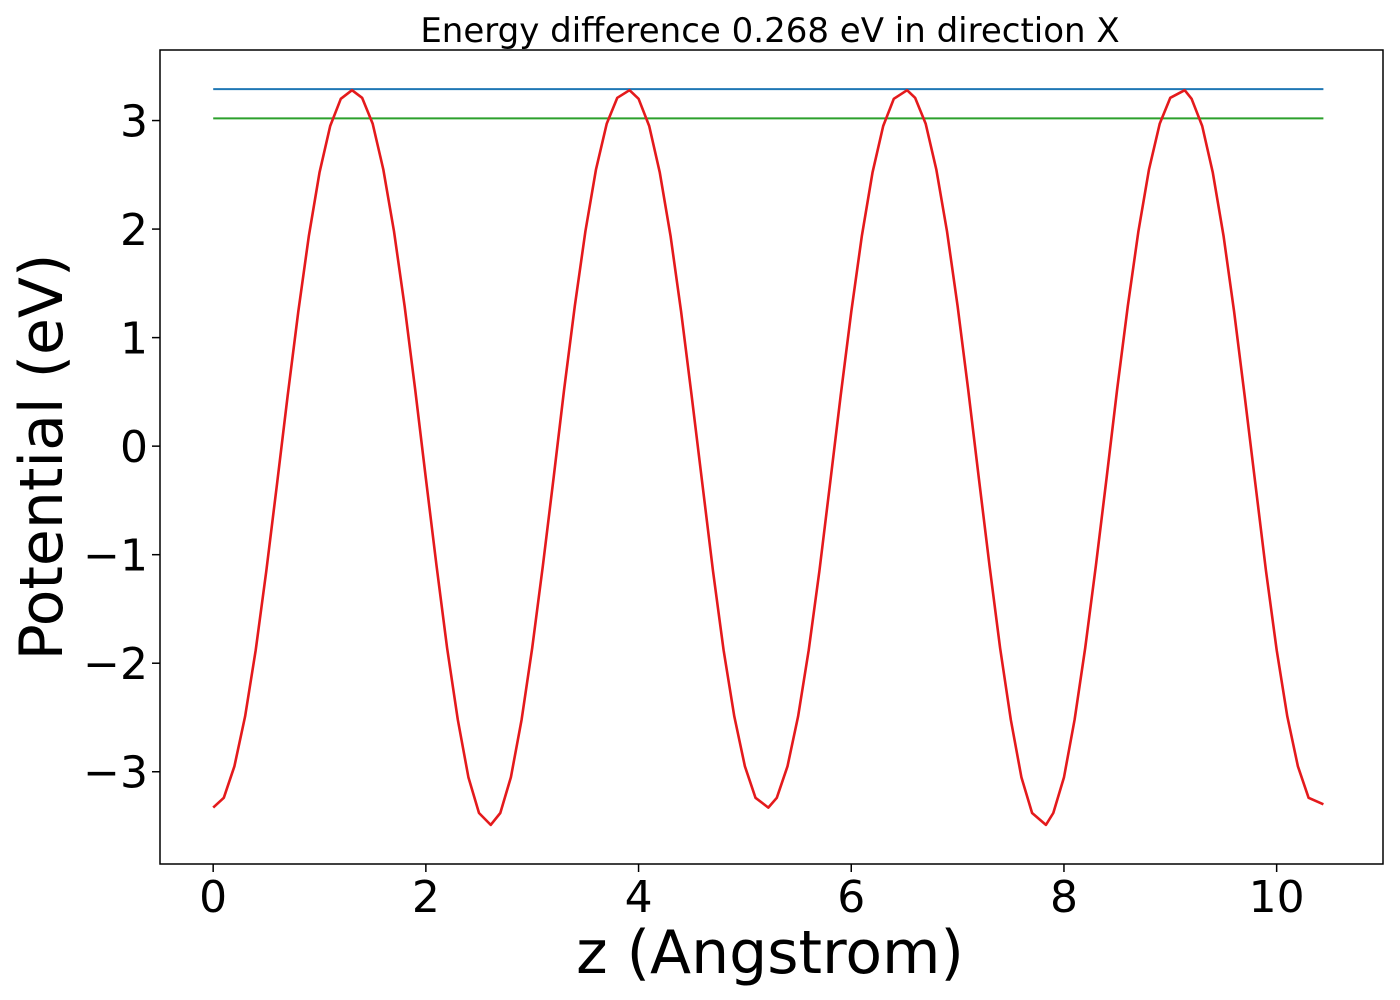 The image size is (1400, 1000). What do you see at coordinates (115, 773) in the screenshot?
I see `y-tick-label: −3` at bounding box center [115, 773].